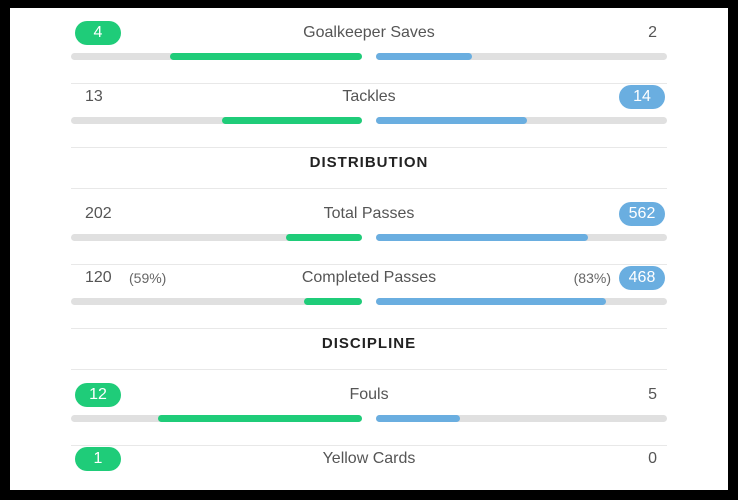 The height and width of the screenshot is (500, 738). Describe the element at coordinates (369, 343) in the screenshot. I see `section-heading-discipline: DISCIPLINE` at that location.